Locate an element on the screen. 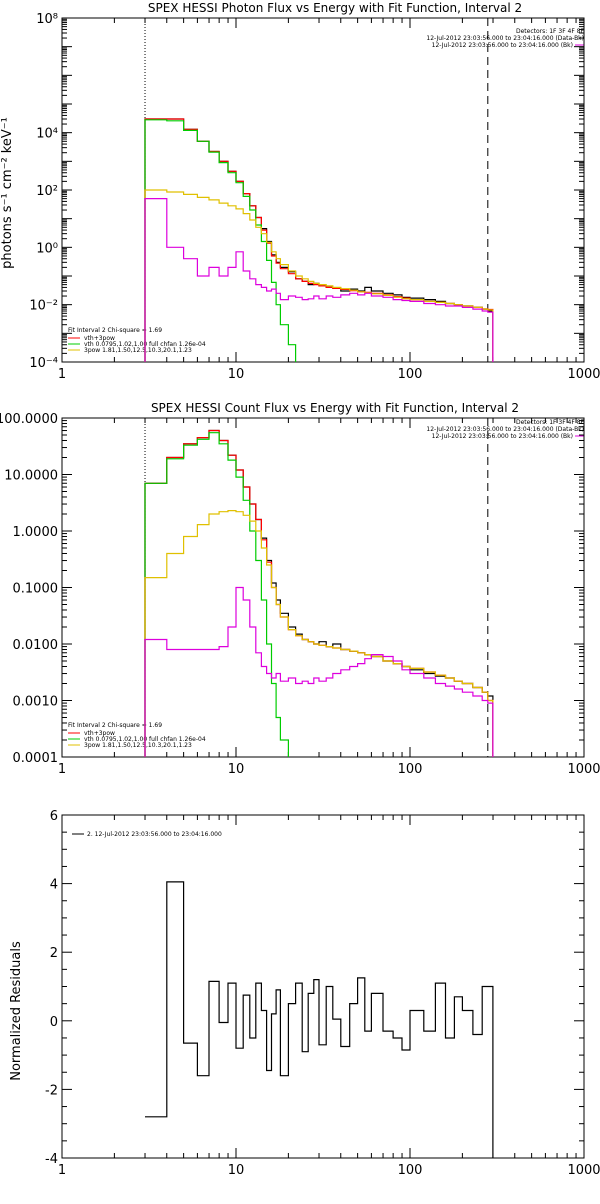 The height and width of the screenshot is (1204, 600). photon-ytick-label: 10⁻⁴ is located at coordinates (43, 363).